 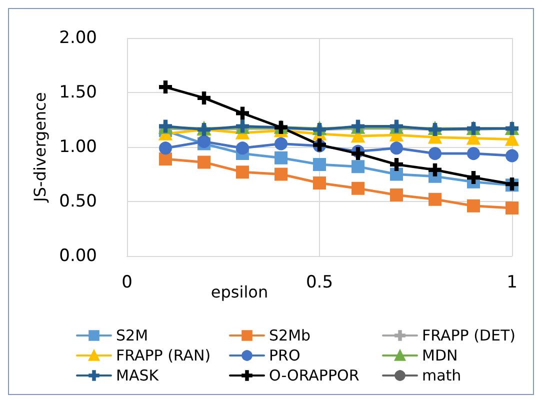 I want to click on legend-label: math, so click(x=442, y=375).